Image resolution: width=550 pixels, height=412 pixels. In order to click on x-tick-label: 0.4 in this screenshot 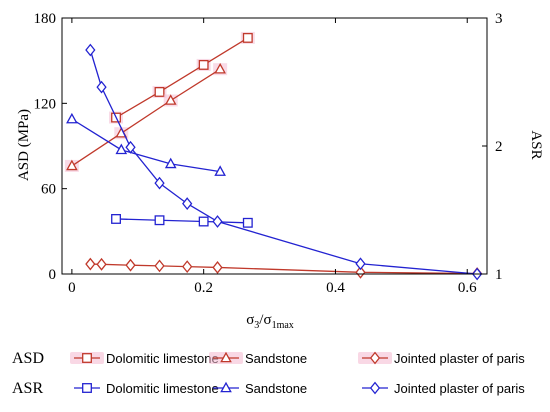, I will do `click(335, 288)`.